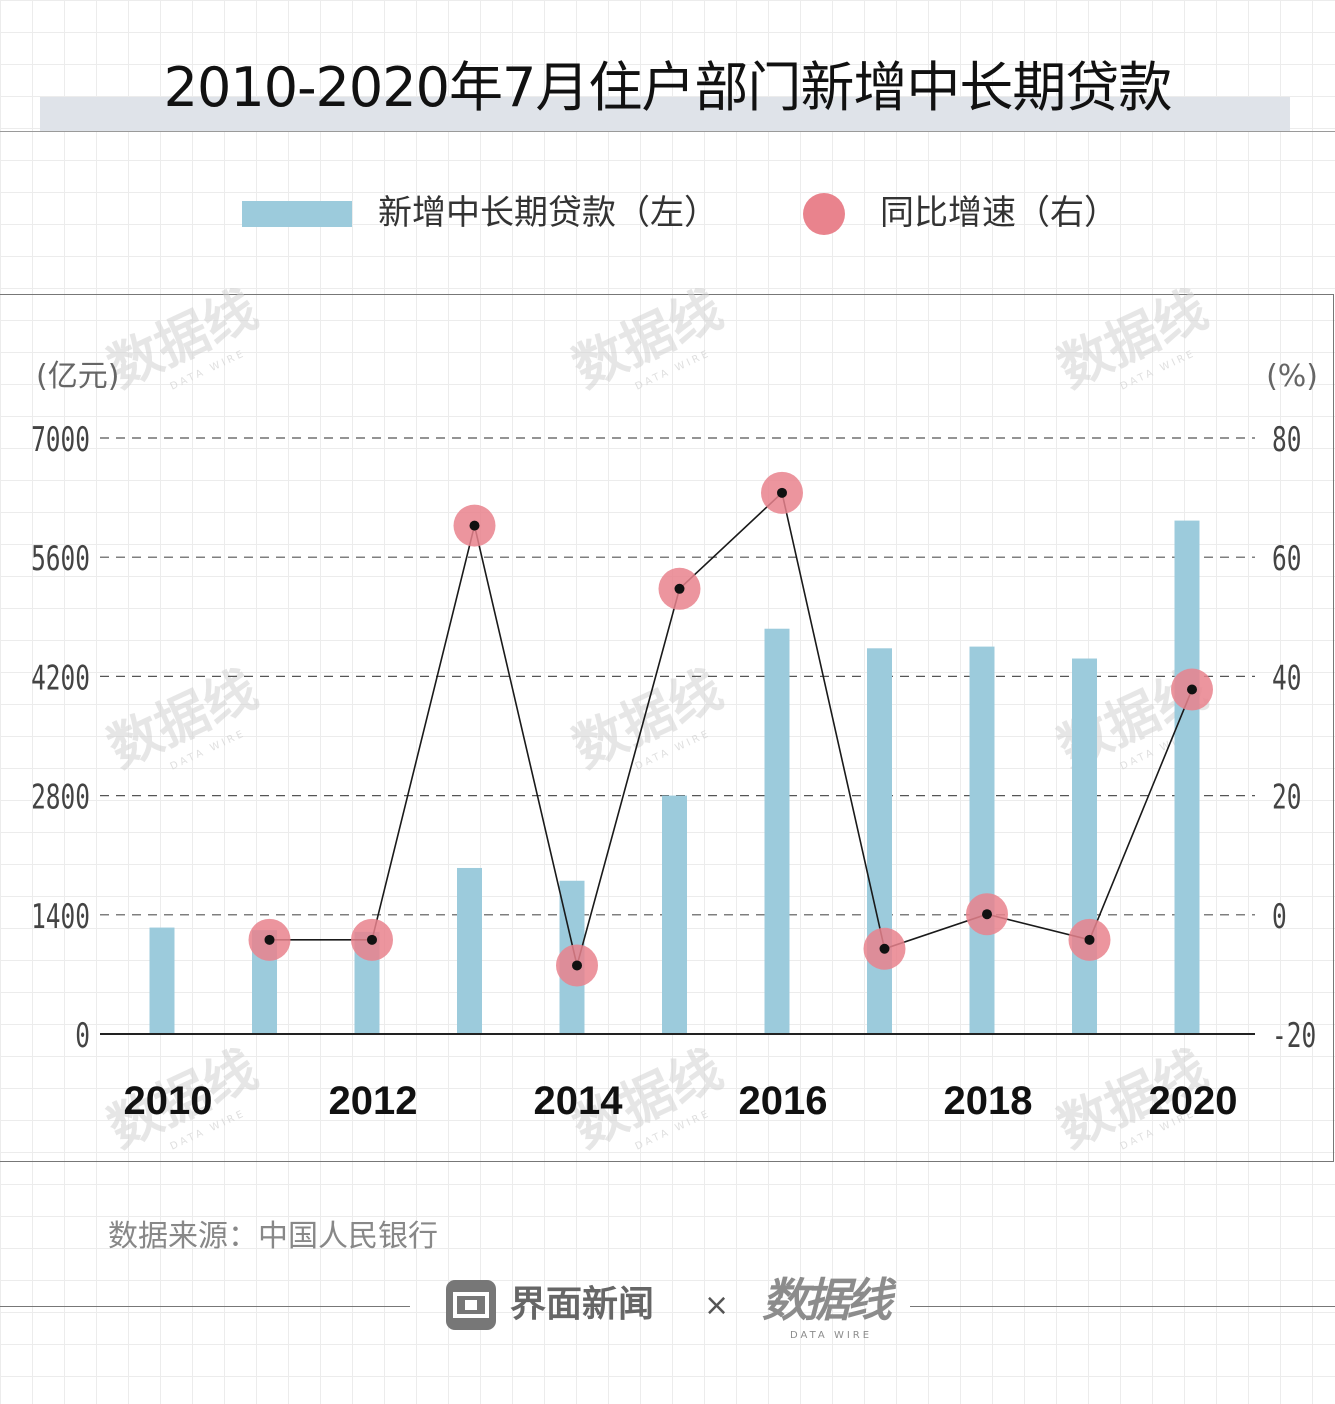 This screenshot has height=1404, width=1335. I want to click on growth-point-2020, so click(1192, 689).